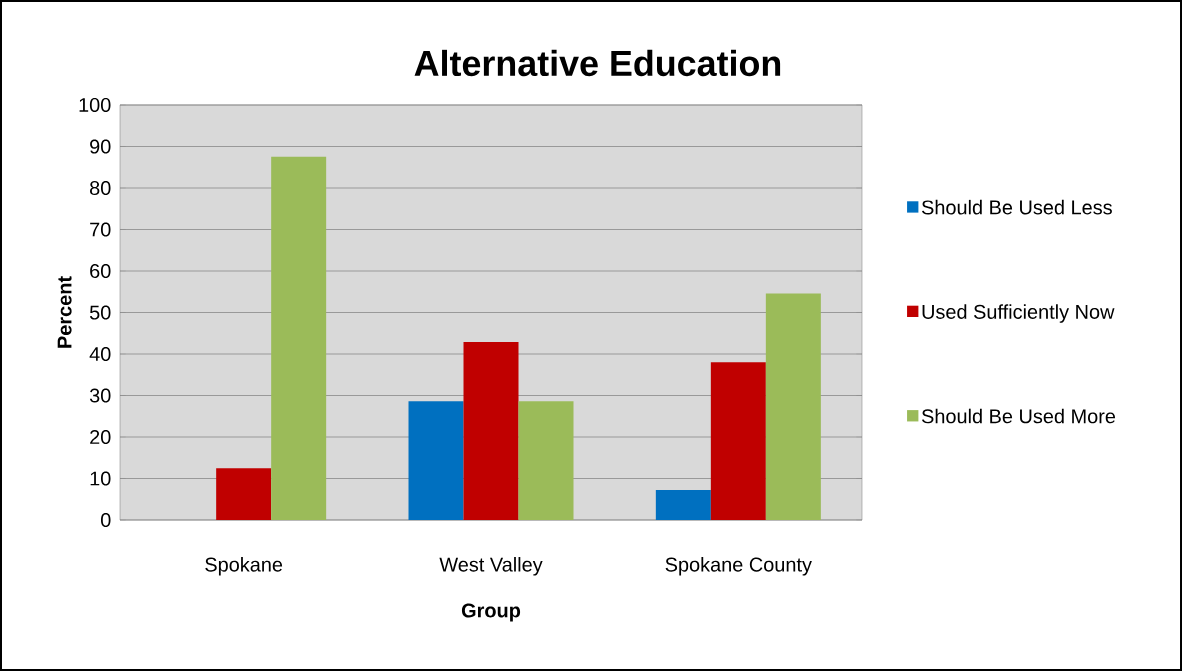  I want to click on y-tick-label: 100, so click(95, 105).